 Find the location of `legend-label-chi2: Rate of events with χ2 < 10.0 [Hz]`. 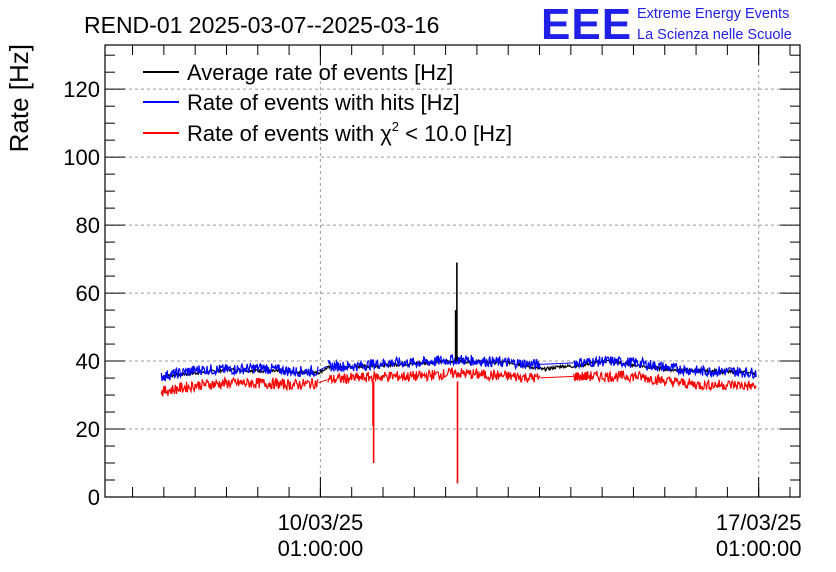

legend-label-chi2: Rate of events with χ2 < 10.0 [Hz] is located at coordinates (349, 132).